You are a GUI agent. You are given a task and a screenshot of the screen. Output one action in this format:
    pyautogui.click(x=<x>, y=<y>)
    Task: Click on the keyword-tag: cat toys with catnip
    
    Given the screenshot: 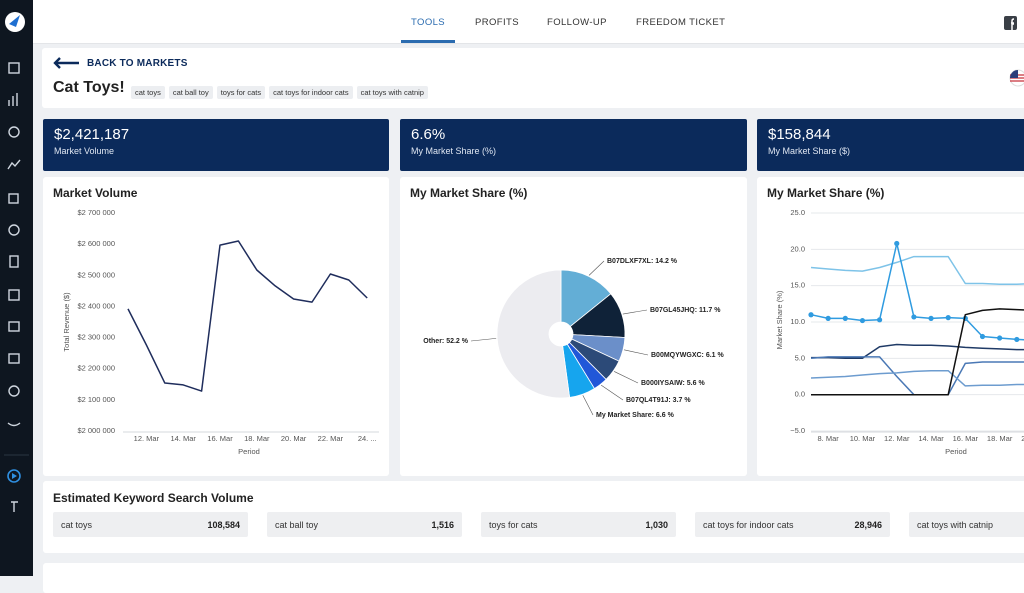 What is the action you would take?
    pyautogui.click(x=392, y=92)
    